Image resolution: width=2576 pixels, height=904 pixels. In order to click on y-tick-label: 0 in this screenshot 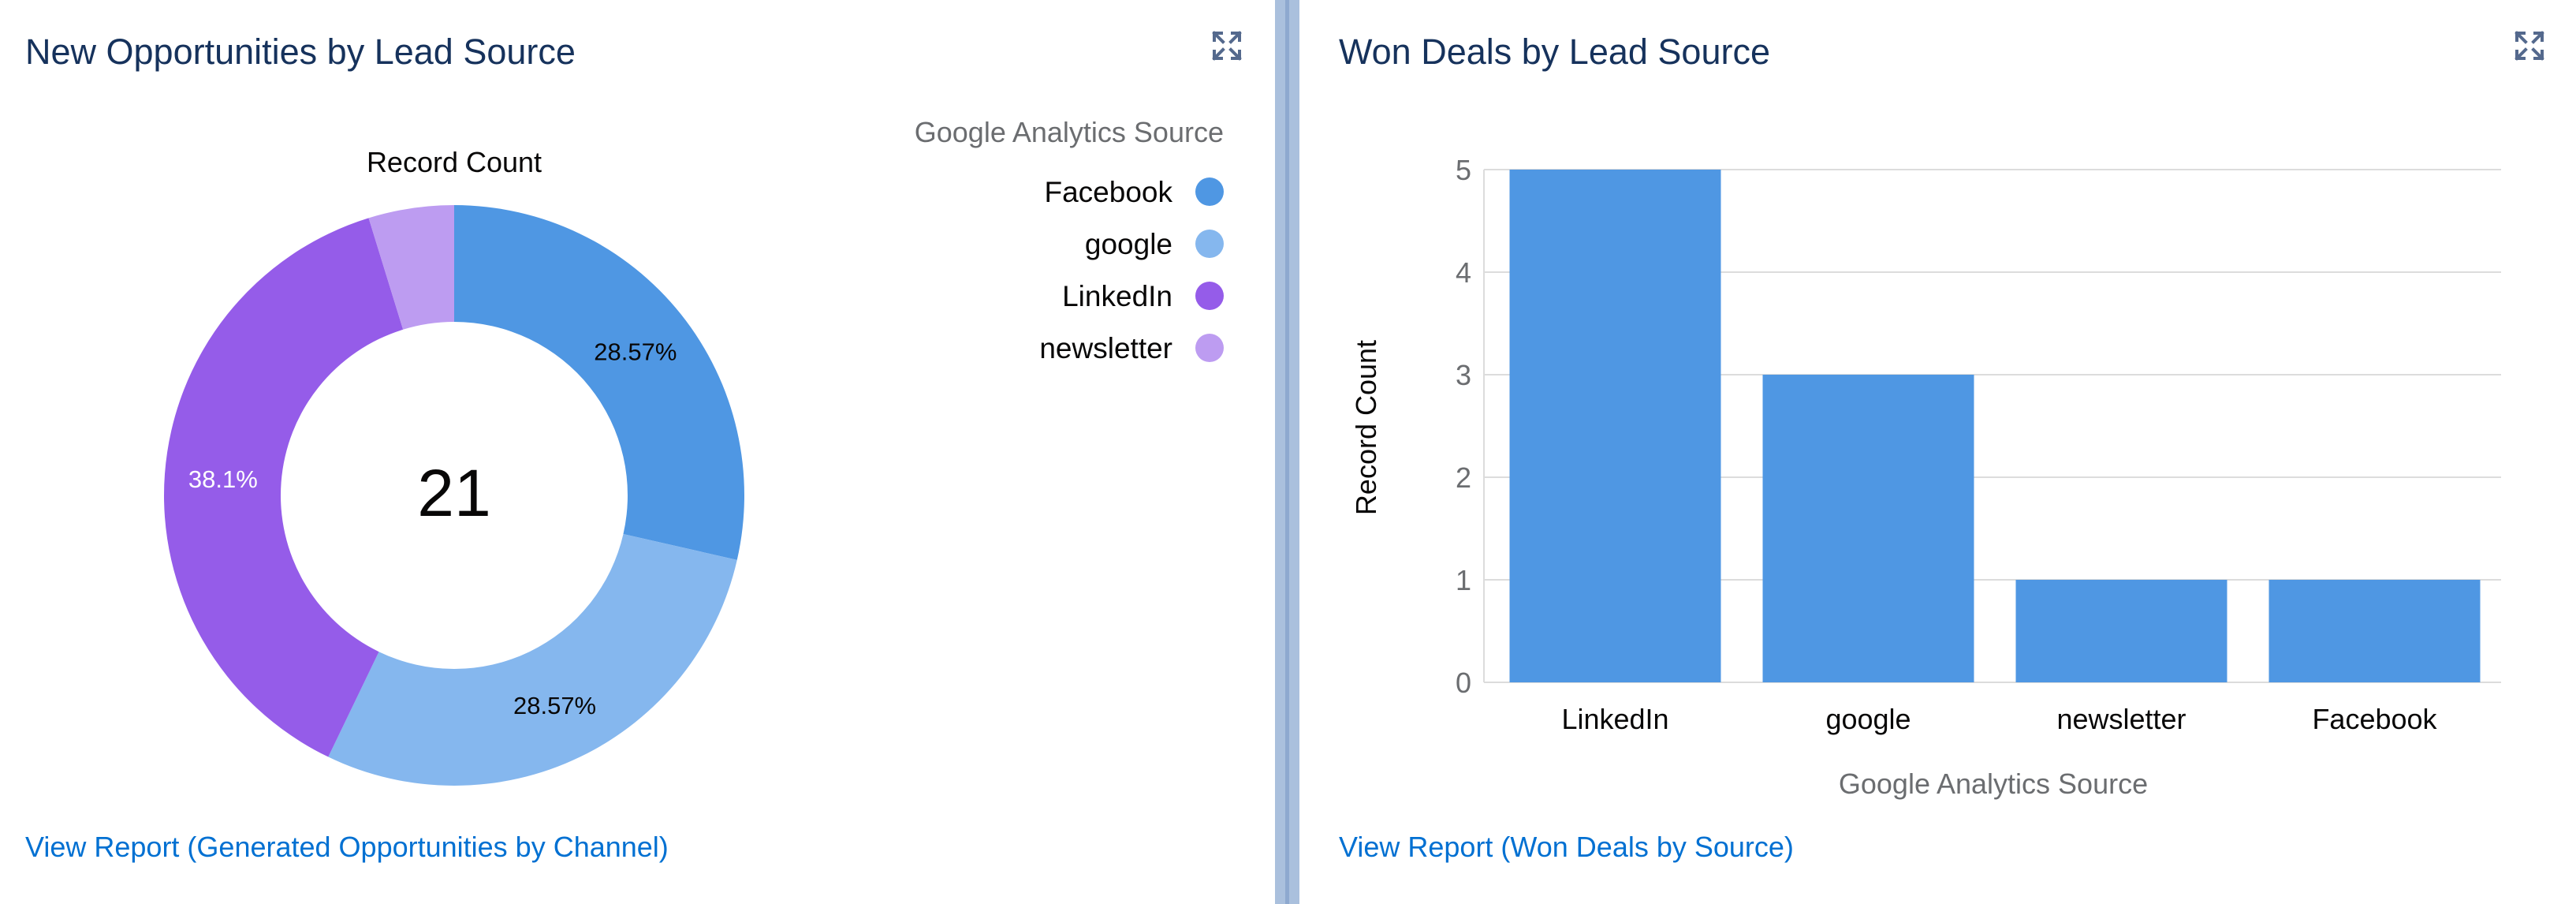, I will do `click(1464, 683)`.